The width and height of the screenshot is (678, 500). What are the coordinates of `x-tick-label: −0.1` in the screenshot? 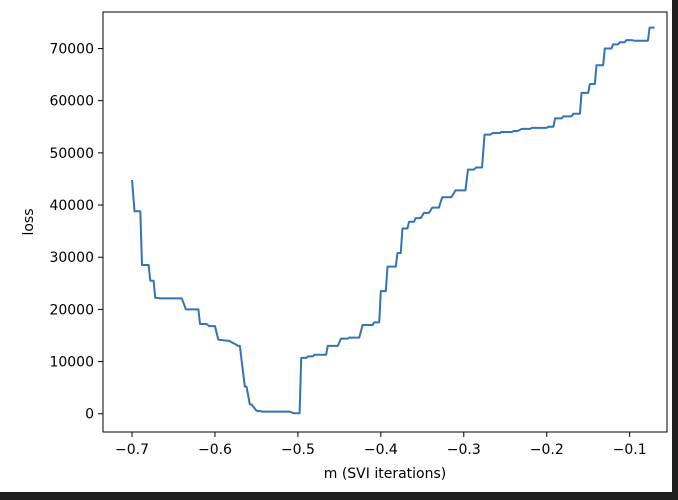 It's located at (630, 450).